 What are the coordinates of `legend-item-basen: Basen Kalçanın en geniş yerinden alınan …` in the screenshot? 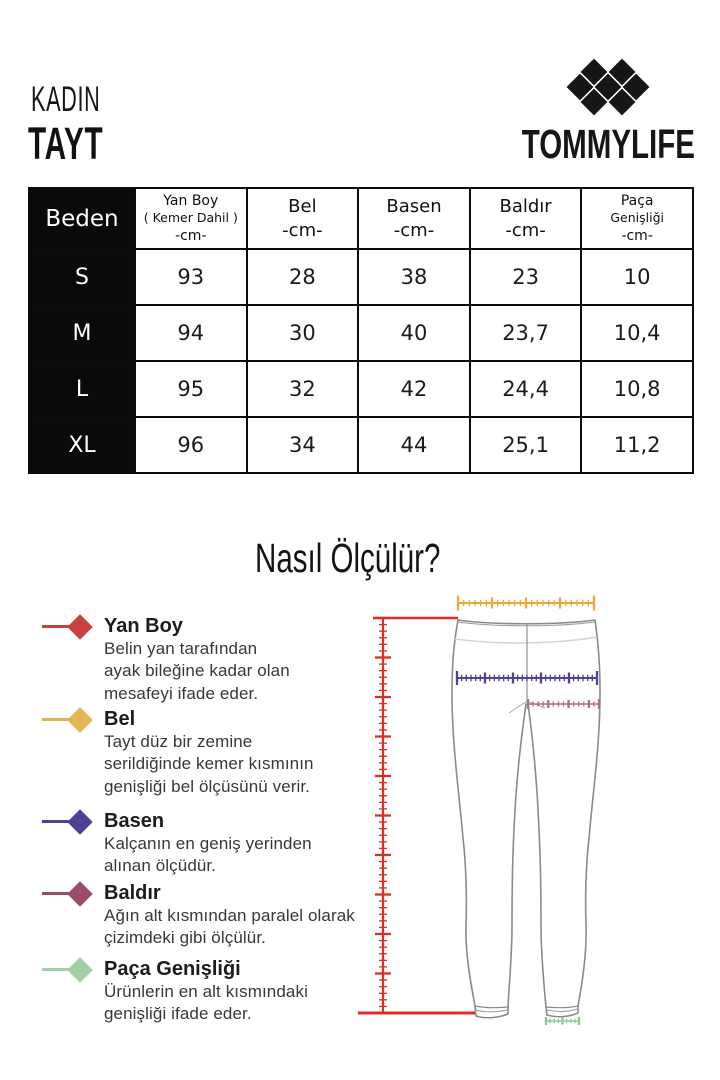 It's located at (207, 843).